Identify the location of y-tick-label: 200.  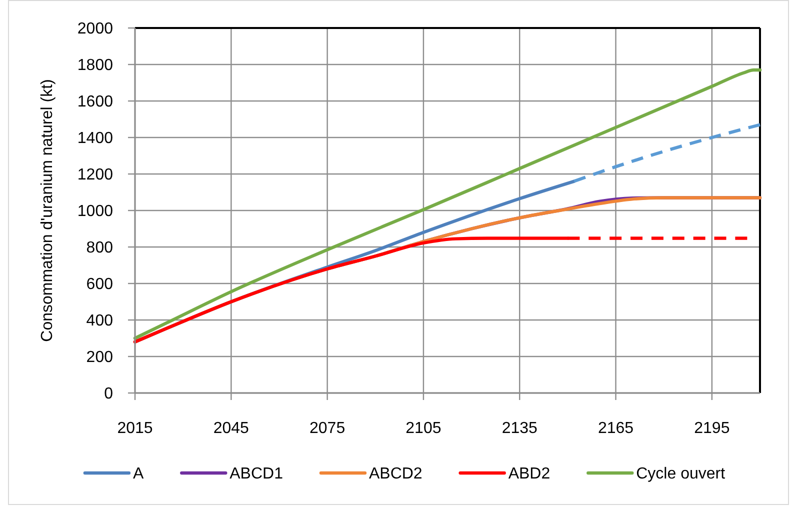
(100, 357).